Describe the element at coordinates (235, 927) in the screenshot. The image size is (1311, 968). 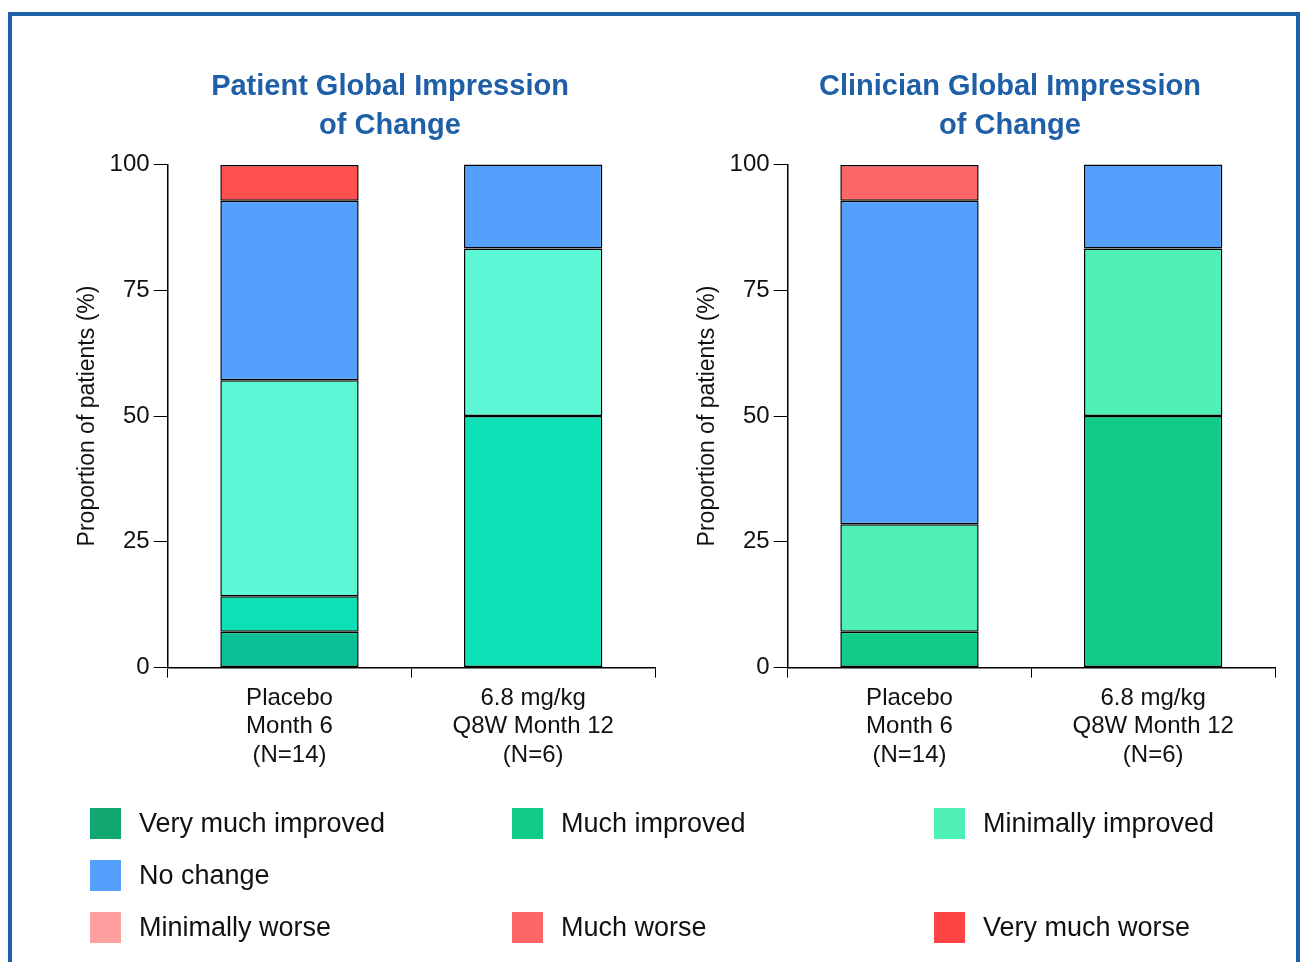
I see `legend-label: Minimally worse` at that location.